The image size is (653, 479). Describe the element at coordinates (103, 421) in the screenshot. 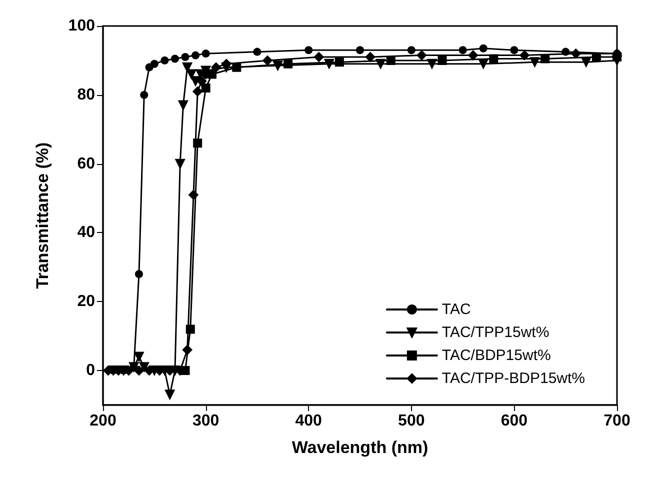

I see `x-tick-label: 200` at that location.